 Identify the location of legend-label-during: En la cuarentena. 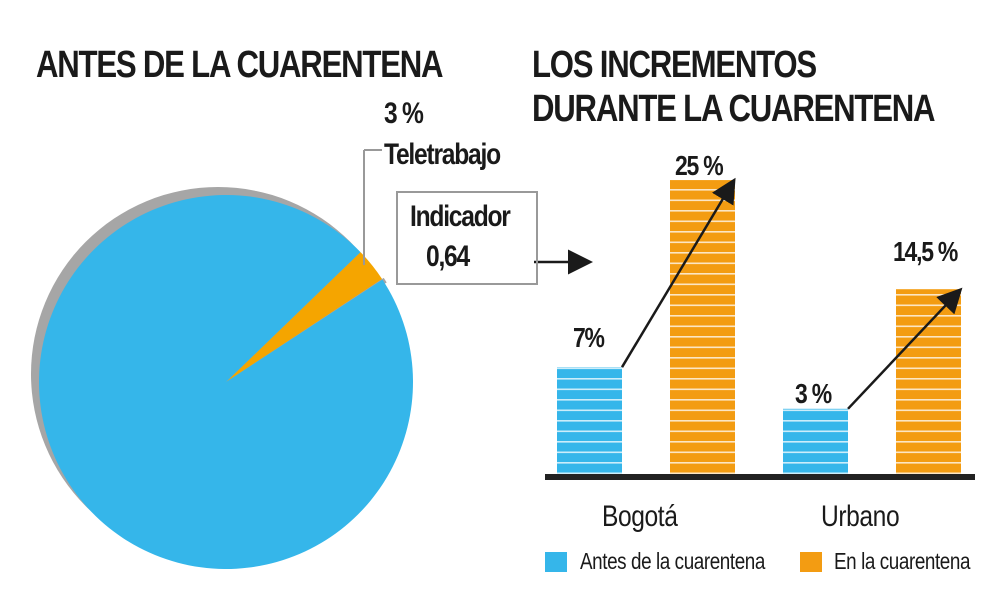
(902, 561).